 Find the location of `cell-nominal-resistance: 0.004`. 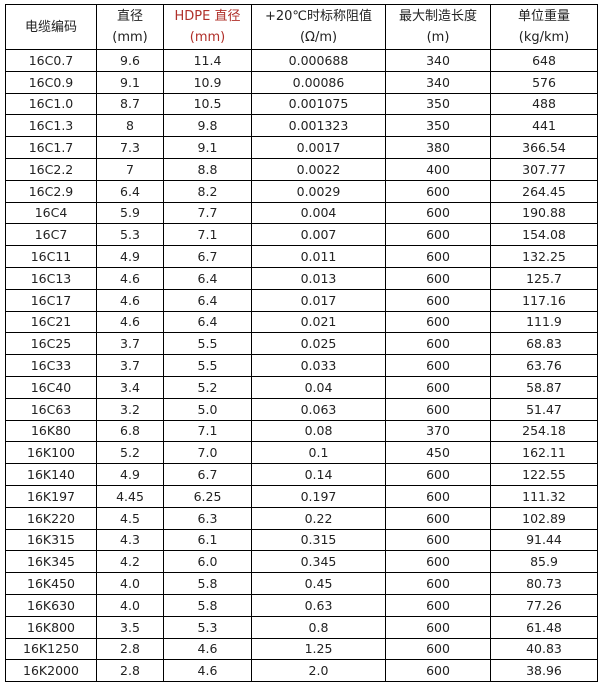

cell-nominal-resistance: 0.004 is located at coordinates (318, 213).